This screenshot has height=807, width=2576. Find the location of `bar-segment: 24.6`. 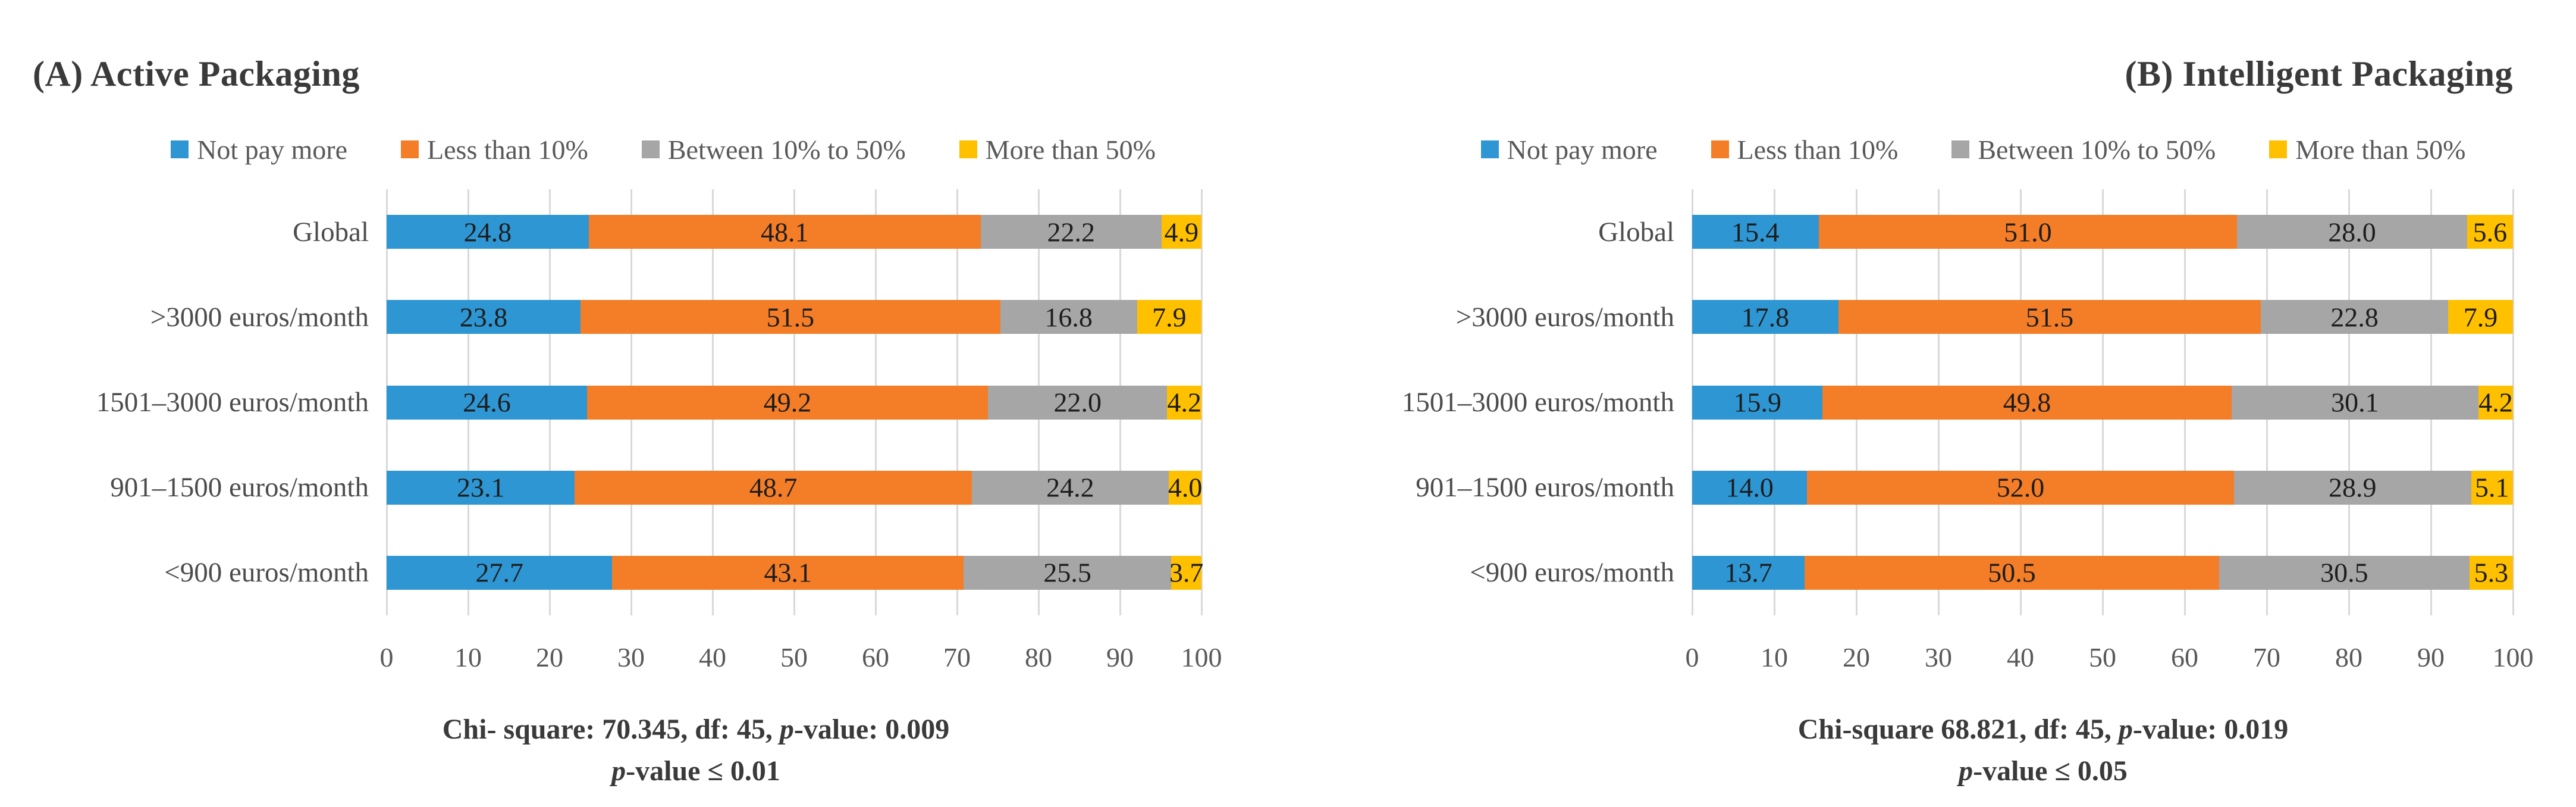

bar-segment: 24.6 is located at coordinates (487, 403).